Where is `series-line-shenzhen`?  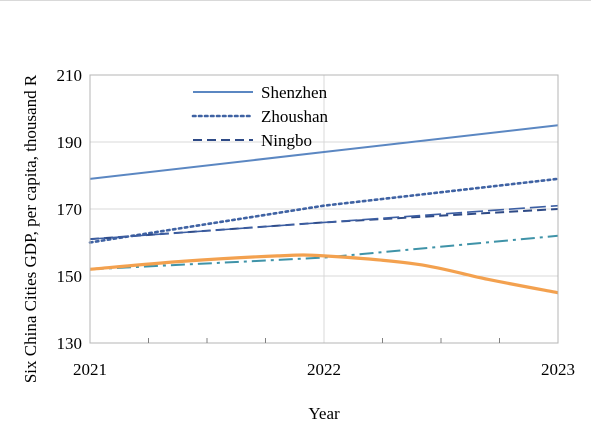 series-line-shenzhen is located at coordinates (324, 152).